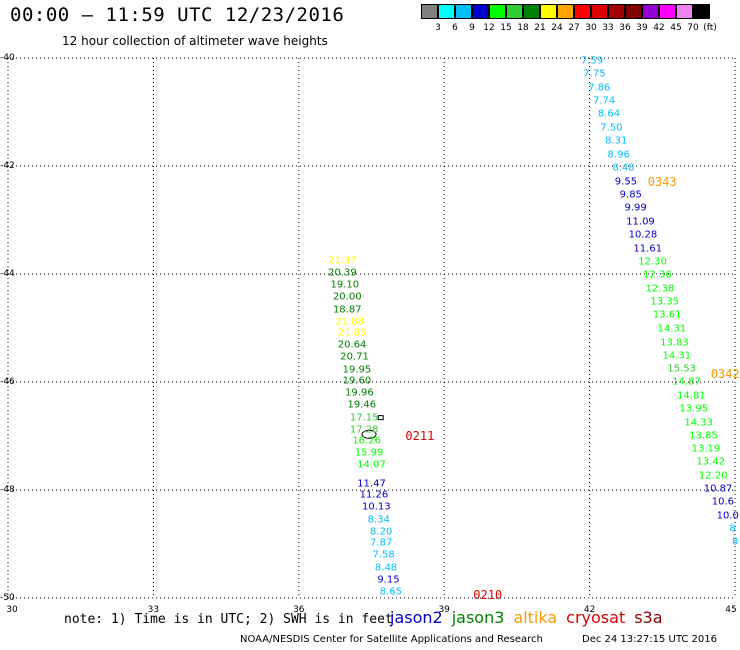 The height and width of the screenshot is (650, 740). What do you see at coordinates (347, 297) in the screenshot?
I see `wave-height-value: 20.00` at bounding box center [347, 297].